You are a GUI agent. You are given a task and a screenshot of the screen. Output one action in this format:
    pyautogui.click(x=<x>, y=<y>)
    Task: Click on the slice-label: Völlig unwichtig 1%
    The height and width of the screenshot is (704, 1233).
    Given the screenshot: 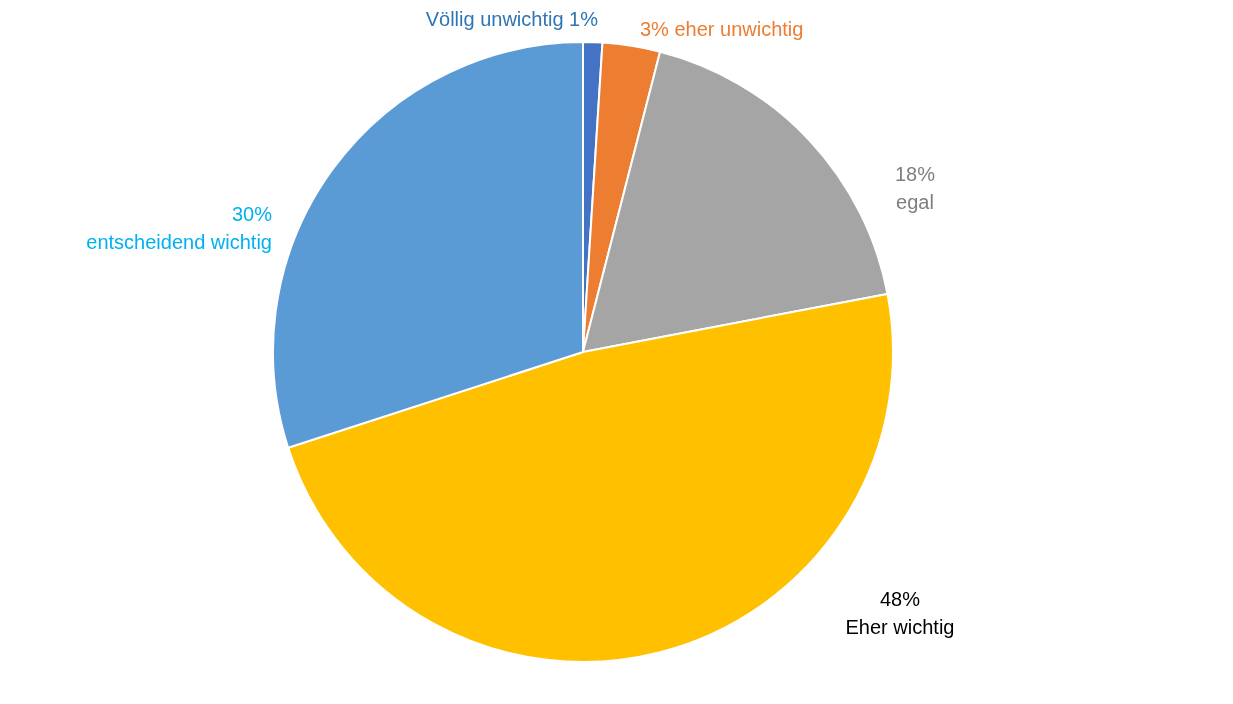 What is the action you would take?
    pyautogui.click(x=512, y=19)
    